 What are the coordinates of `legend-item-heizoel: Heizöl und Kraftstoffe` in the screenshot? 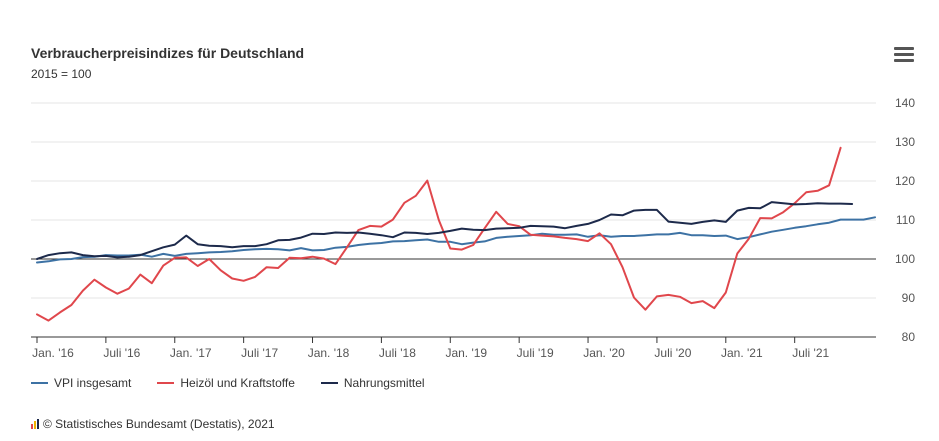 It's located at (226, 383).